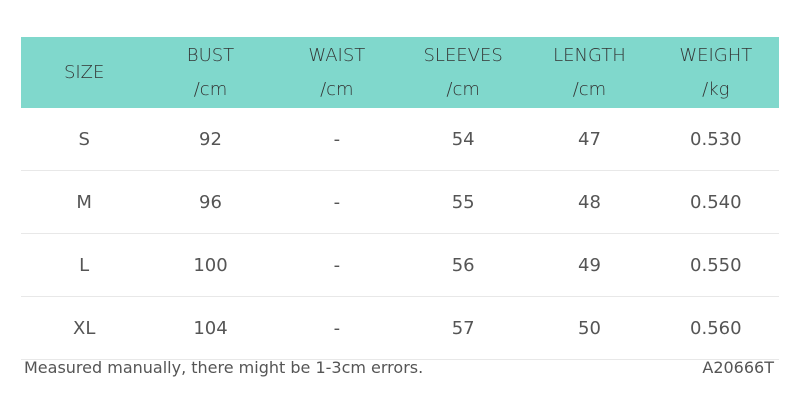 This screenshot has height=416, width=800. I want to click on column-header: SLEEVES/cm, so click(463, 72).